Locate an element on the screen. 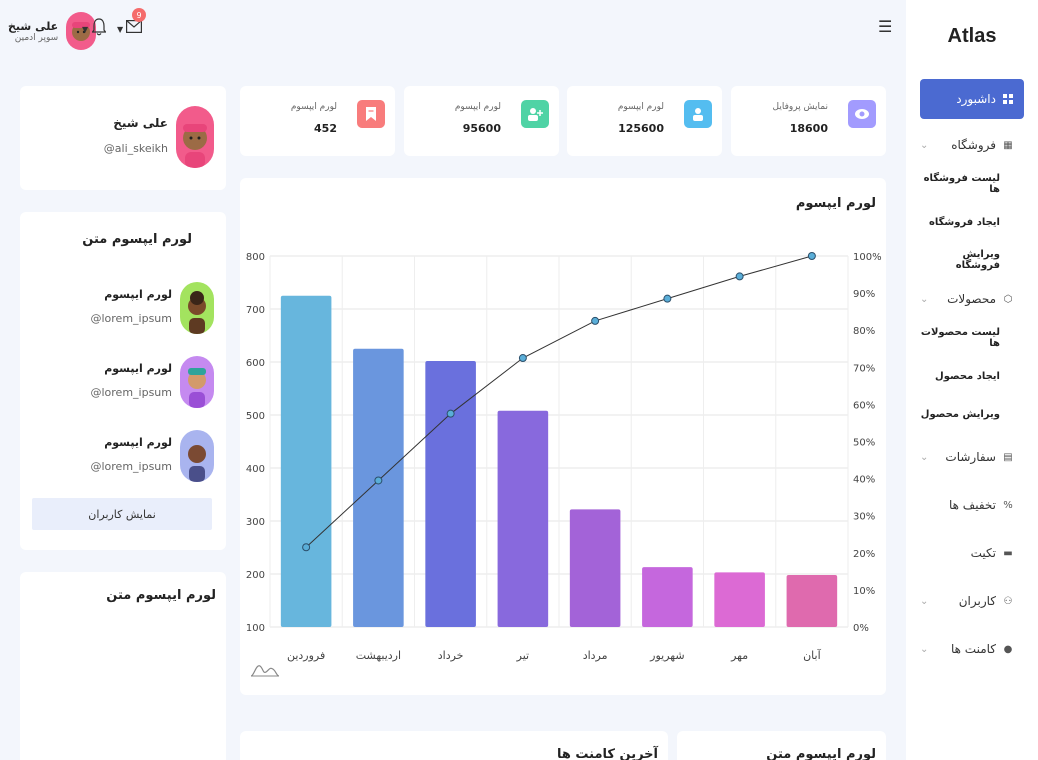  profile-handle: @ali_skeikh is located at coordinates (135, 148).